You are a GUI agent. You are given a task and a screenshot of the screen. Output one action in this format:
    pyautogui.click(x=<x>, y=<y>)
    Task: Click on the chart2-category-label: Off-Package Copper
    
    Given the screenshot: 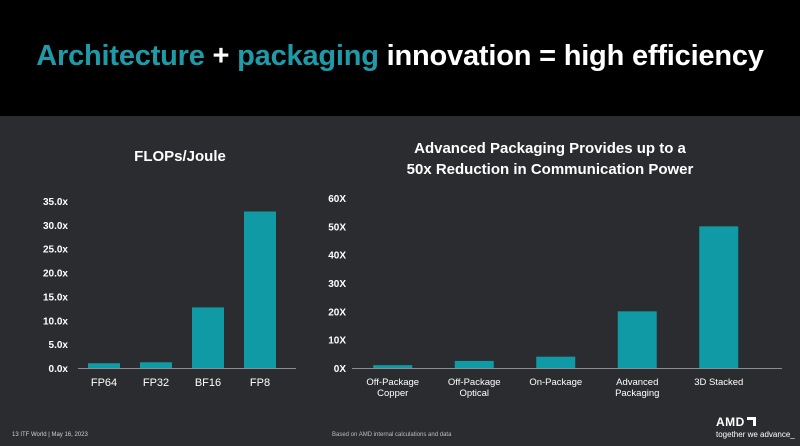 What is the action you would take?
    pyautogui.click(x=392, y=388)
    